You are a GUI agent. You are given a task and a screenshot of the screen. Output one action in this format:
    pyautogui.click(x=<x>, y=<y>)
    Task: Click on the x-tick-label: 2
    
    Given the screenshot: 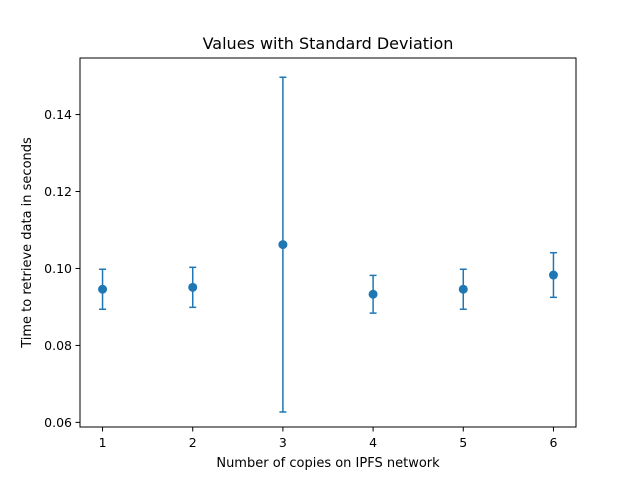 What is the action you would take?
    pyautogui.click(x=193, y=442)
    